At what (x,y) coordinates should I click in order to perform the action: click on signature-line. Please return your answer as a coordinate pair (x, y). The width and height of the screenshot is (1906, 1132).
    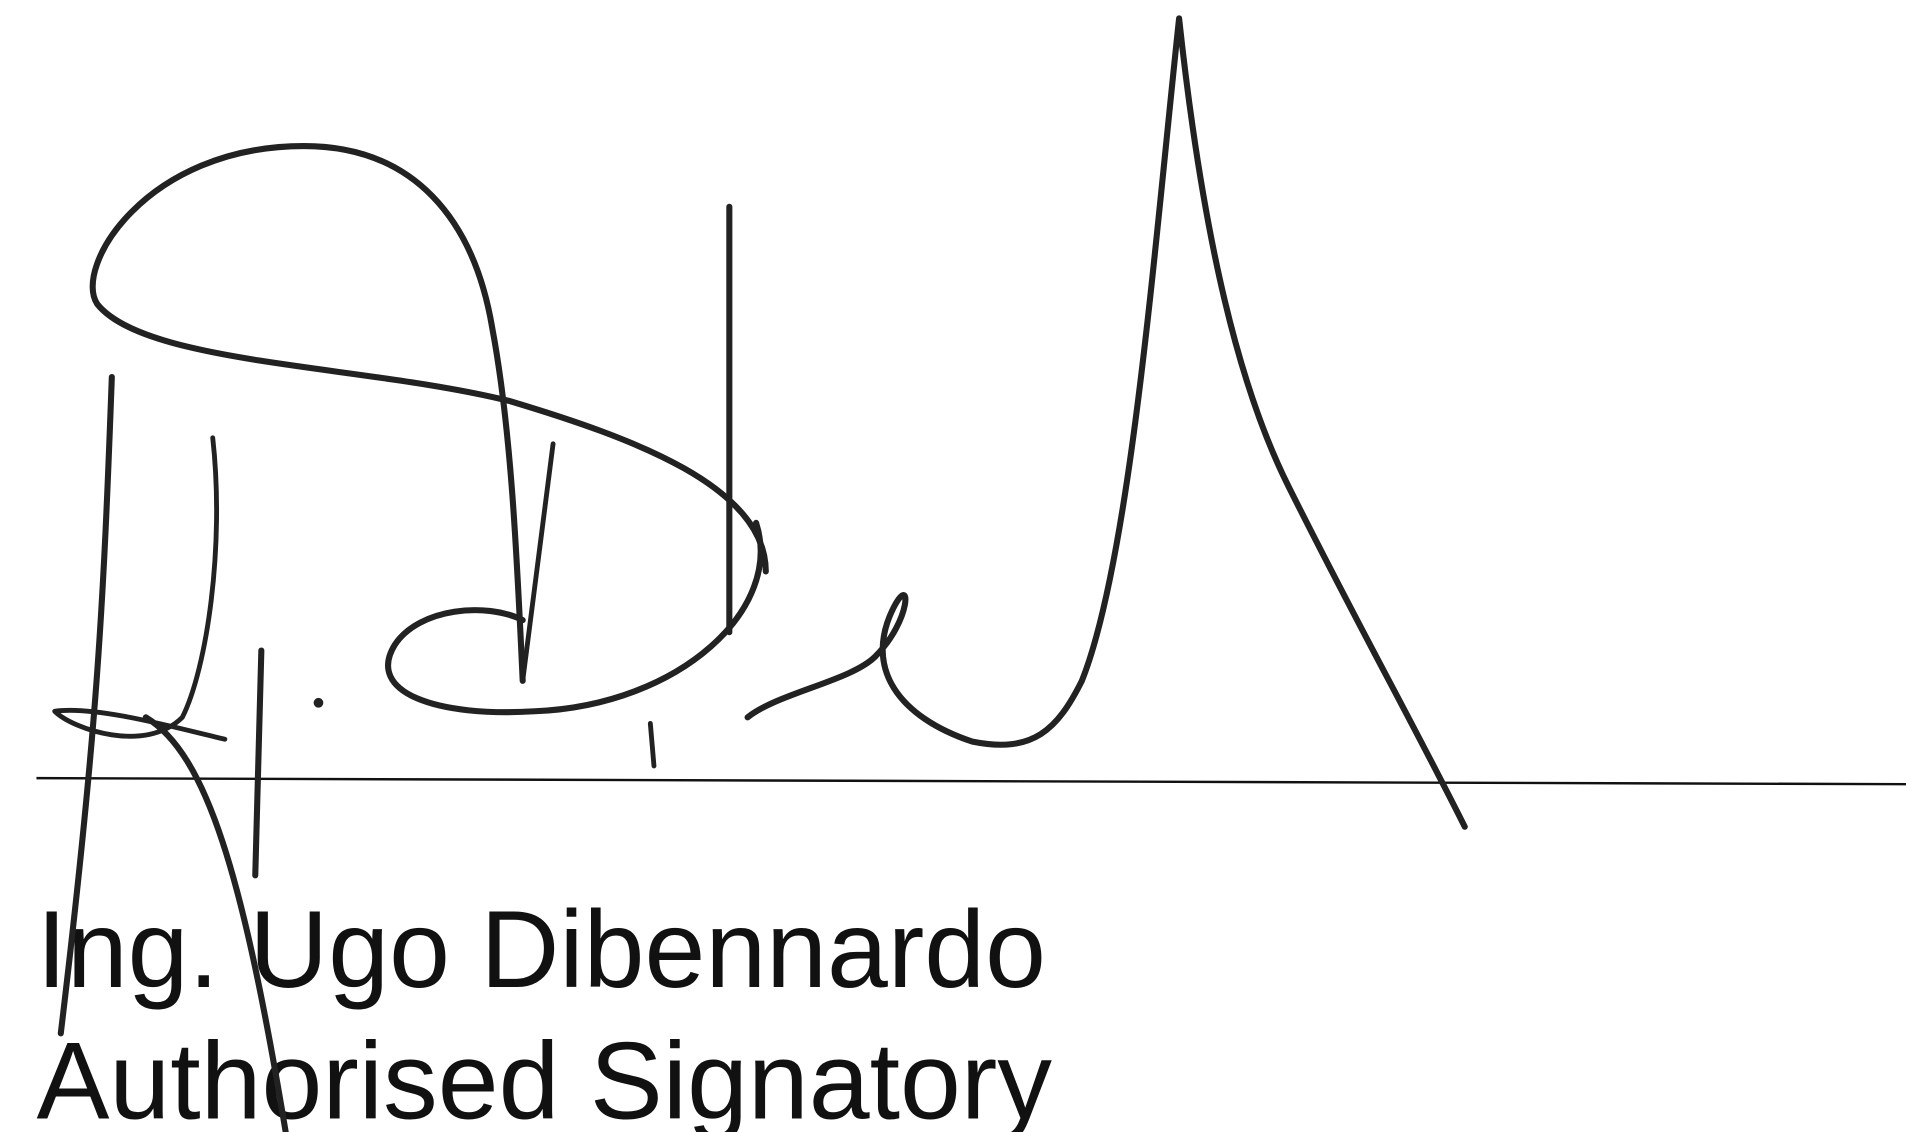
    Looking at the image, I should click on (971, 781).